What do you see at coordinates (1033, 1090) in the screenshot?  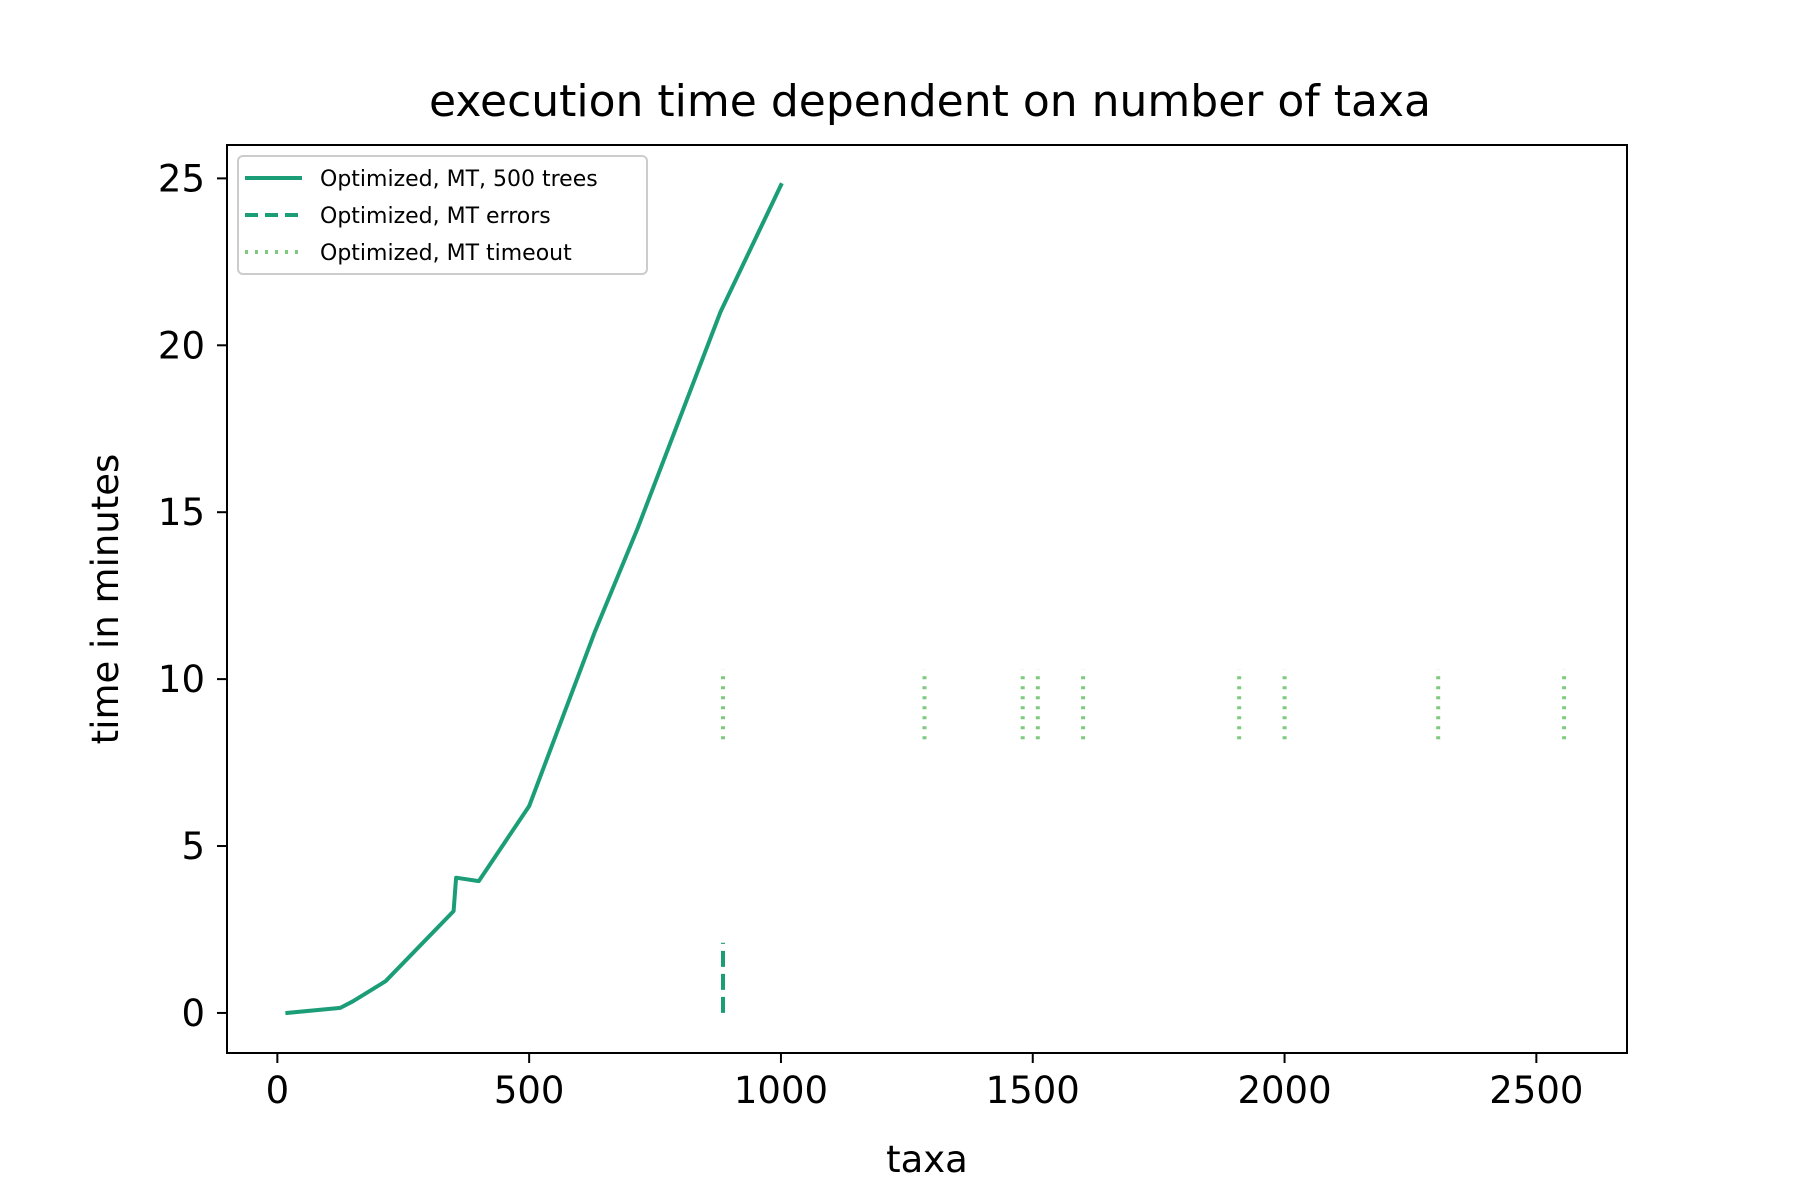 I see `x-tick-label: 1500` at bounding box center [1033, 1090].